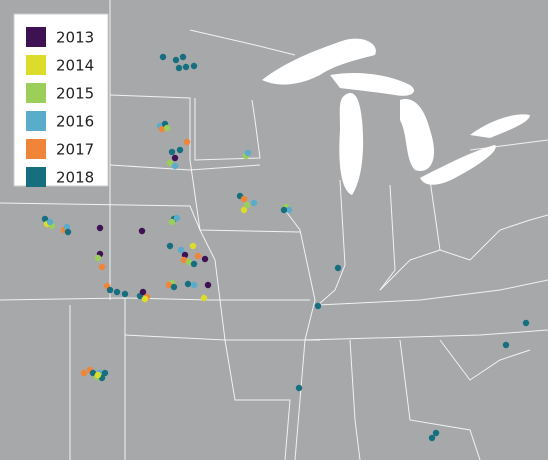  Describe the element at coordinates (75, 178) in the screenshot. I see `legend-label: 2018` at that location.